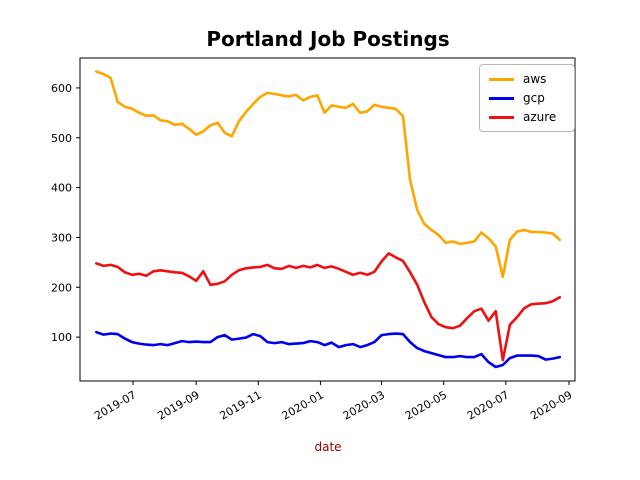 This screenshot has height=480, width=640. Describe the element at coordinates (540, 117) in the screenshot. I see `legend-label-azure: azure` at that location.